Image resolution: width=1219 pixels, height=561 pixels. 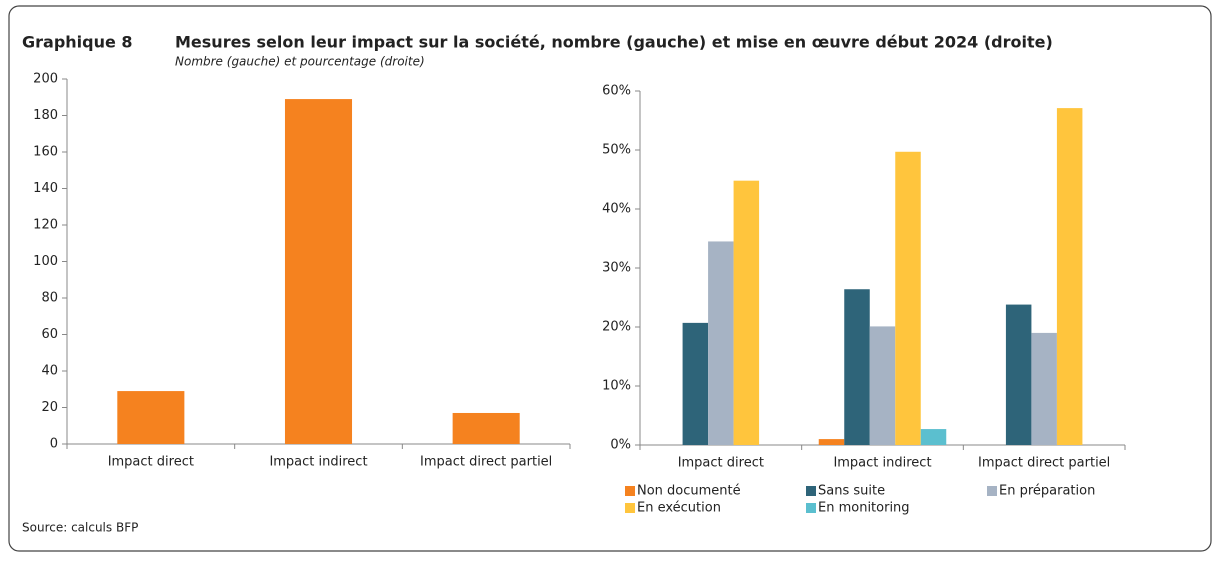 I want to click on y-tick-label: 20, so click(x=49, y=407).